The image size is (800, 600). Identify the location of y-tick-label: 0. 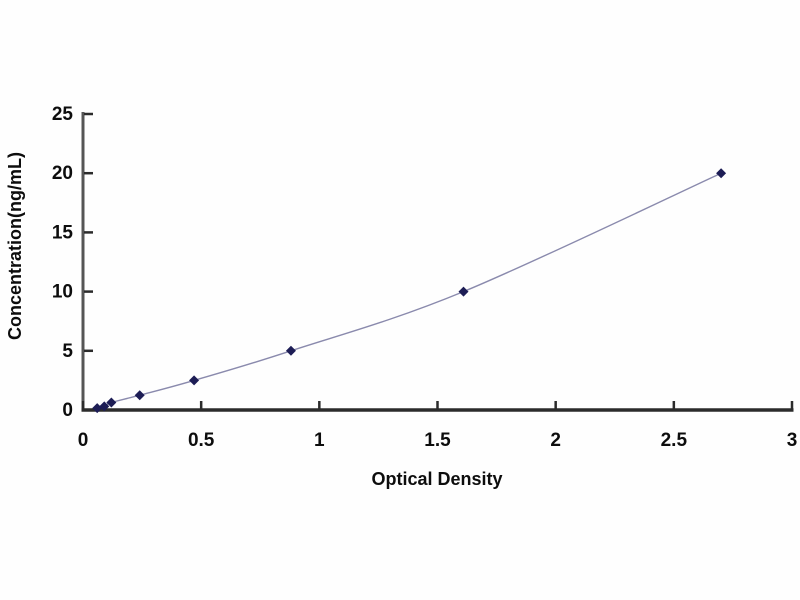
(67, 410).